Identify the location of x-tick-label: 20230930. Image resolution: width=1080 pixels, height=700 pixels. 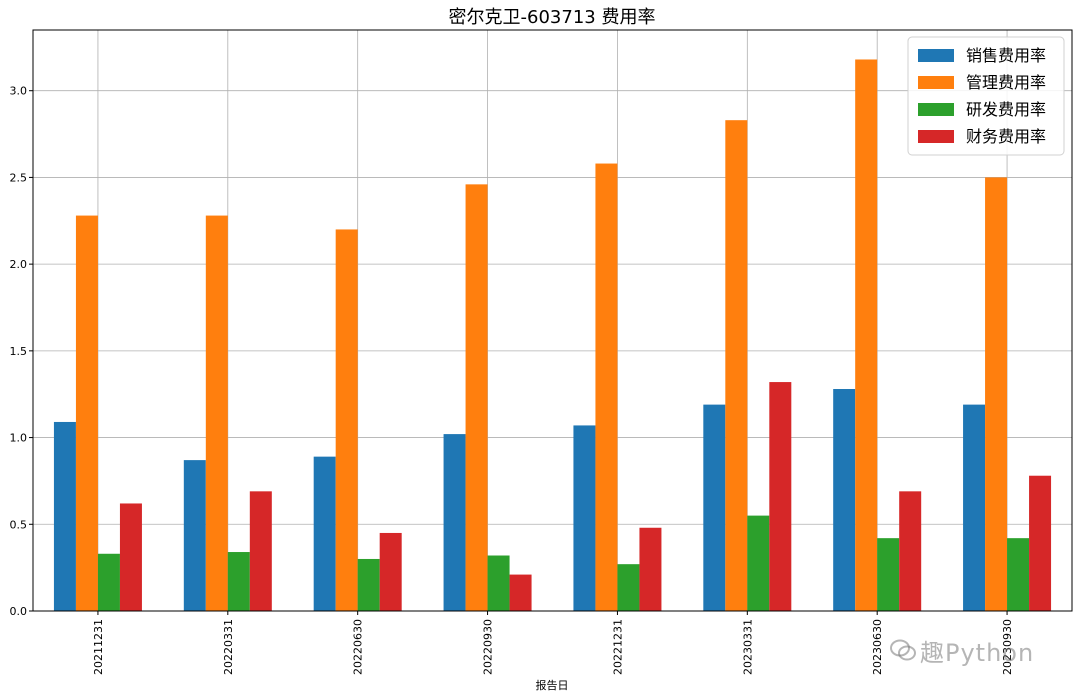
(1007, 647).